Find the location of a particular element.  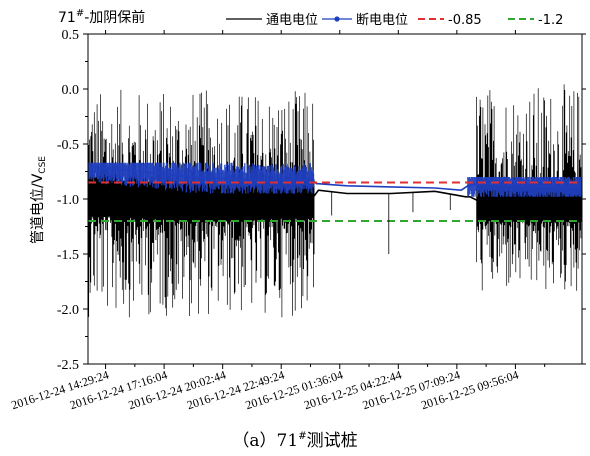

figure-caption: （a）71#测试桩 is located at coordinates (294, 441).